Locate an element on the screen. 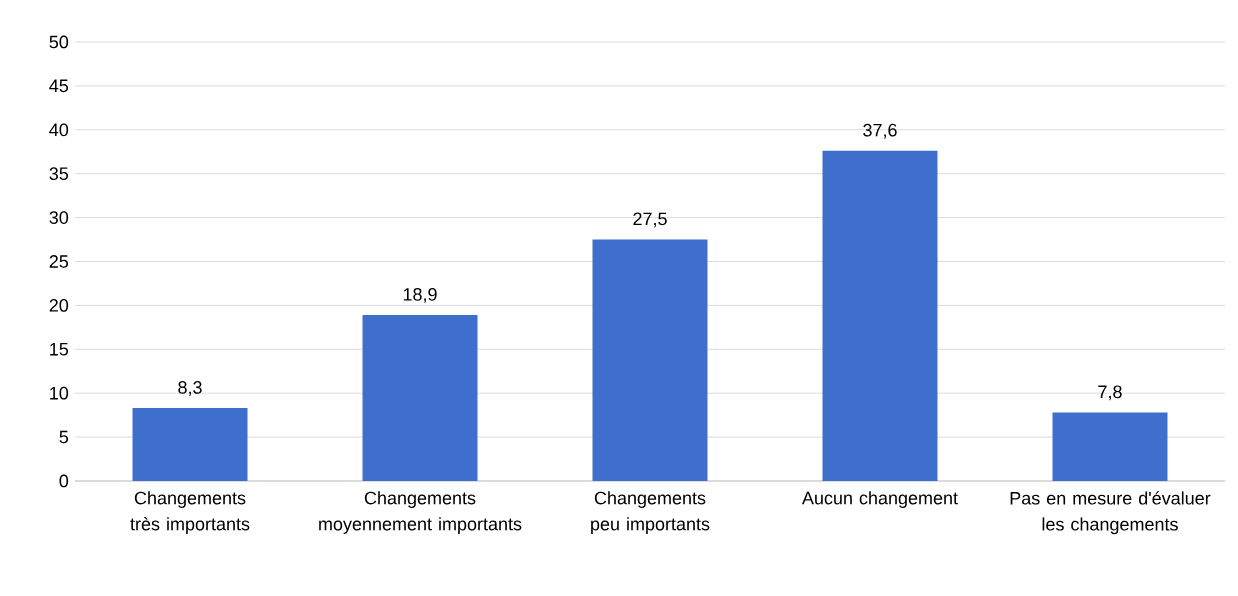 The image size is (1238, 596). y-tick-label: 40 is located at coordinates (59, 130).